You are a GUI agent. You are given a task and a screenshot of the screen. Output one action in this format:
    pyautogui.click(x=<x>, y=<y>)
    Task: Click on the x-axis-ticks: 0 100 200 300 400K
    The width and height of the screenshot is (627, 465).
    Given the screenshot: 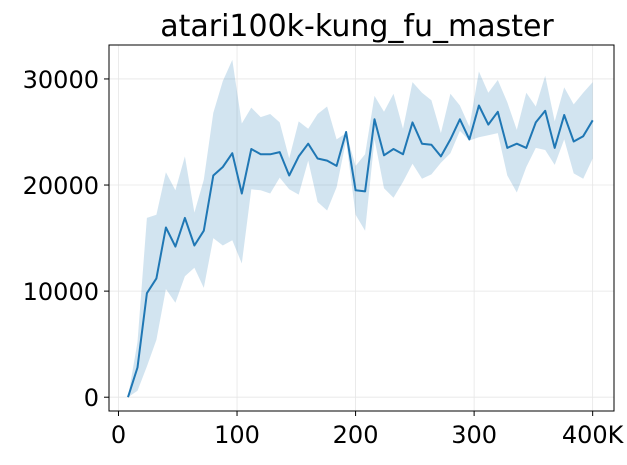 What is the action you would take?
    pyautogui.click(x=368, y=430)
    